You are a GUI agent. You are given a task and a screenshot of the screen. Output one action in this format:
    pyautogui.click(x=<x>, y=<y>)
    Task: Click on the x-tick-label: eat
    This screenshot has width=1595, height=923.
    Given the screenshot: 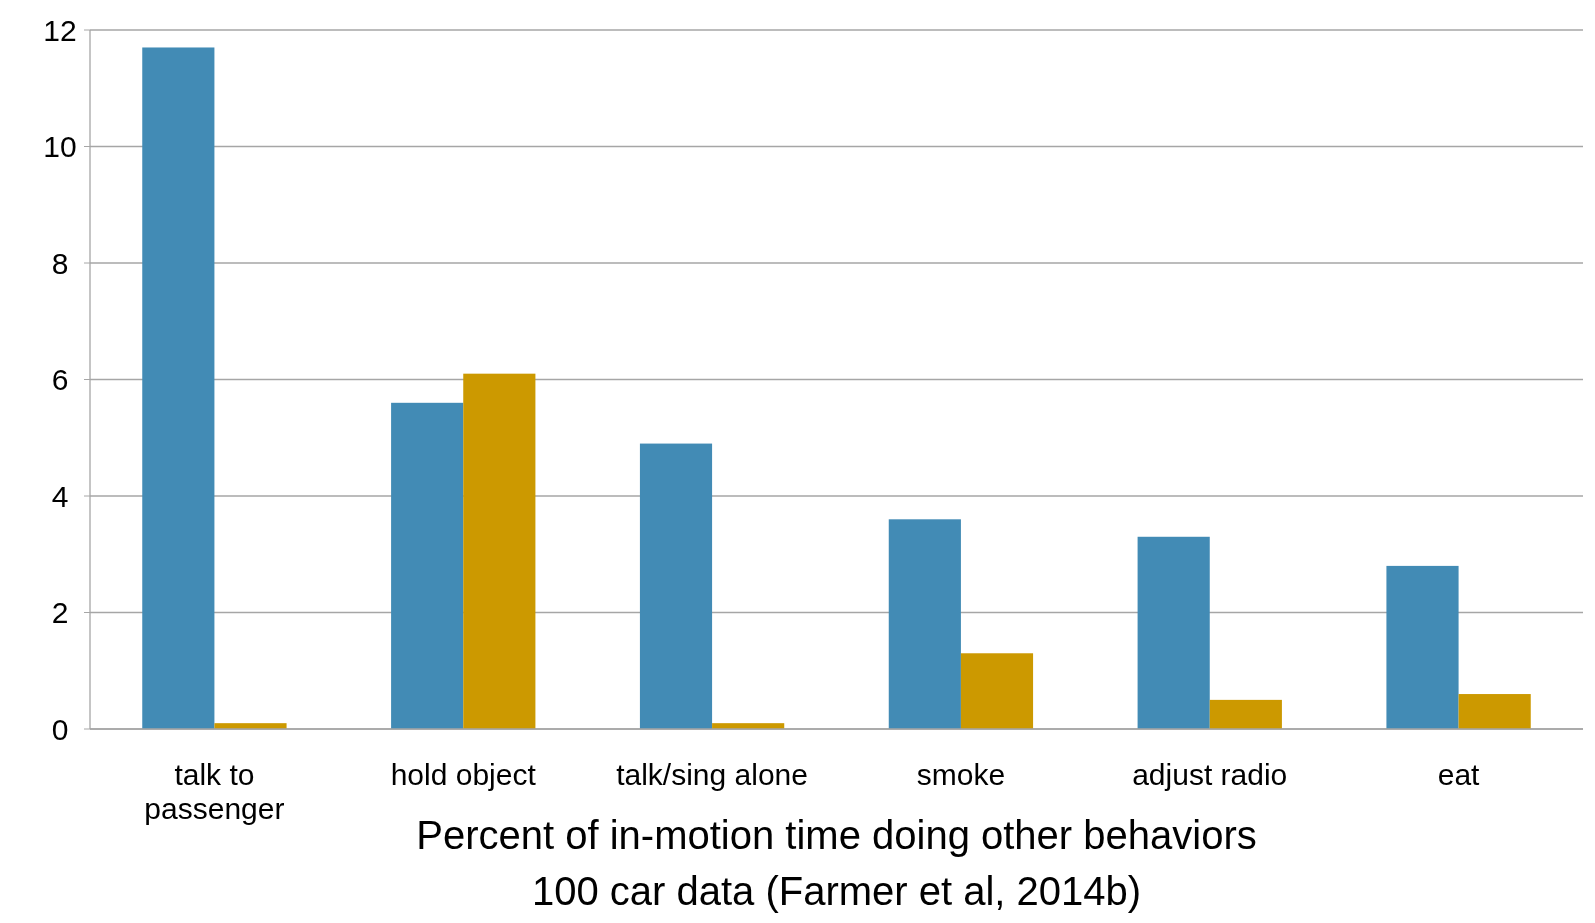 What is the action you would take?
    pyautogui.click(x=1459, y=774)
    